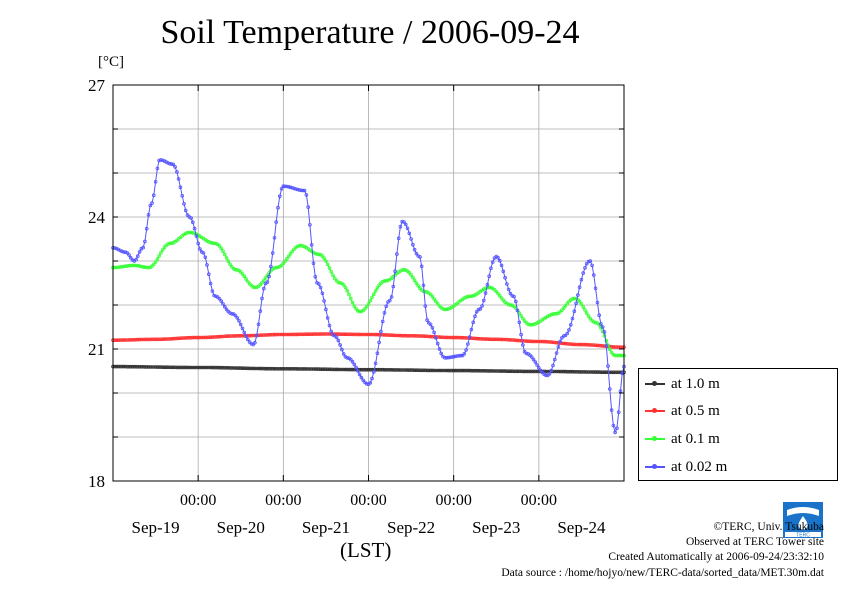 The image size is (842, 595). I want to click on legend: at 1.0 m at 0.5 m at 0.1 m at 0.02 m, so click(738, 424).